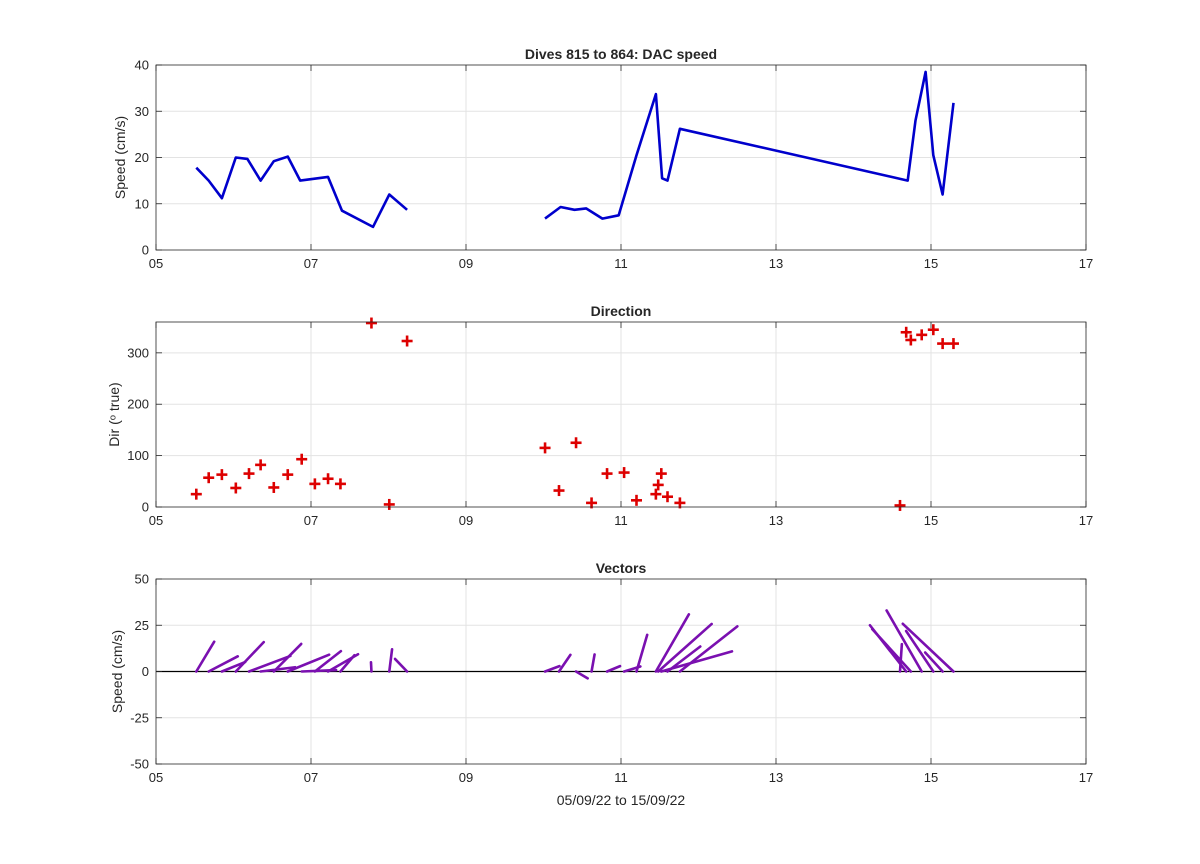 The height and width of the screenshot is (864, 1200). What do you see at coordinates (156, 777) in the screenshot?
I see `vectors-x-tick-label: 05` at bounding box center [156, 777].